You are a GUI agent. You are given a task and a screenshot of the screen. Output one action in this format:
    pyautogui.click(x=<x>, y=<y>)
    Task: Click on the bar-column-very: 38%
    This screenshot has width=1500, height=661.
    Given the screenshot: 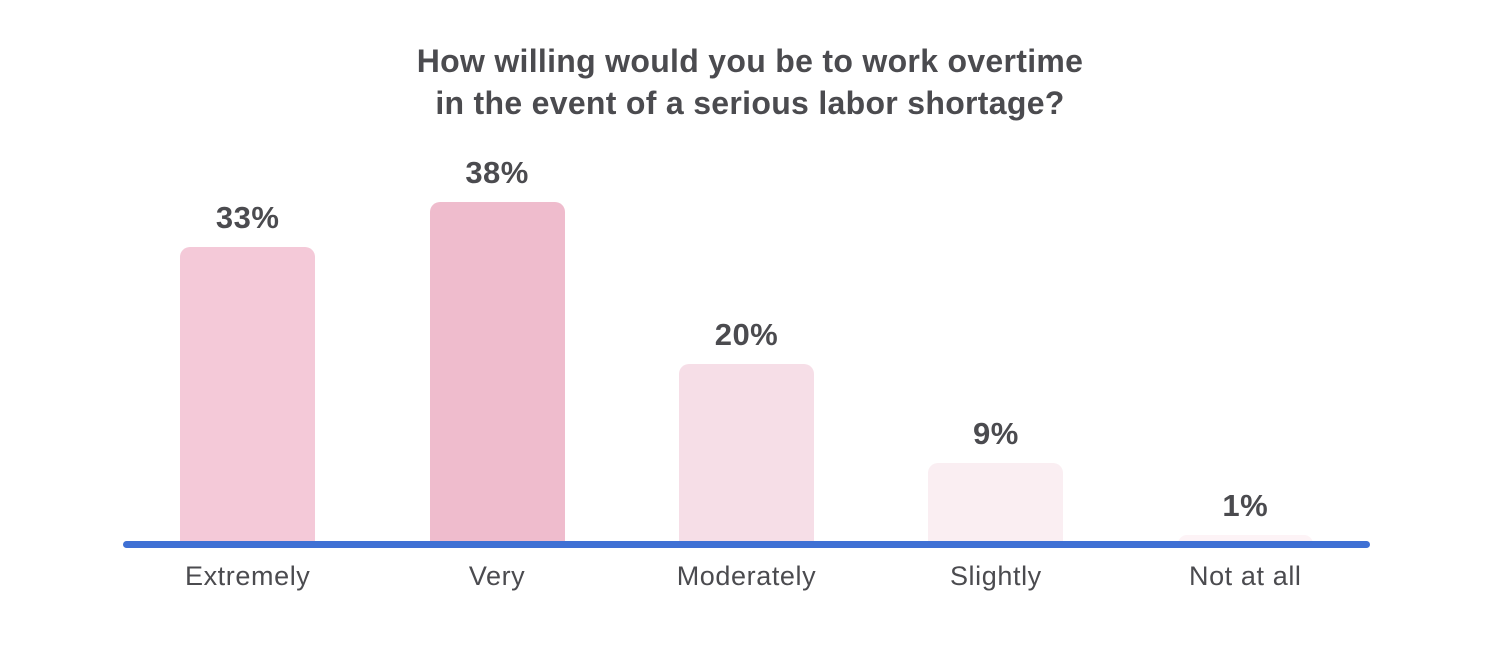 What is the action you would take?
    pyautogui.click(x=496, y=349)
    